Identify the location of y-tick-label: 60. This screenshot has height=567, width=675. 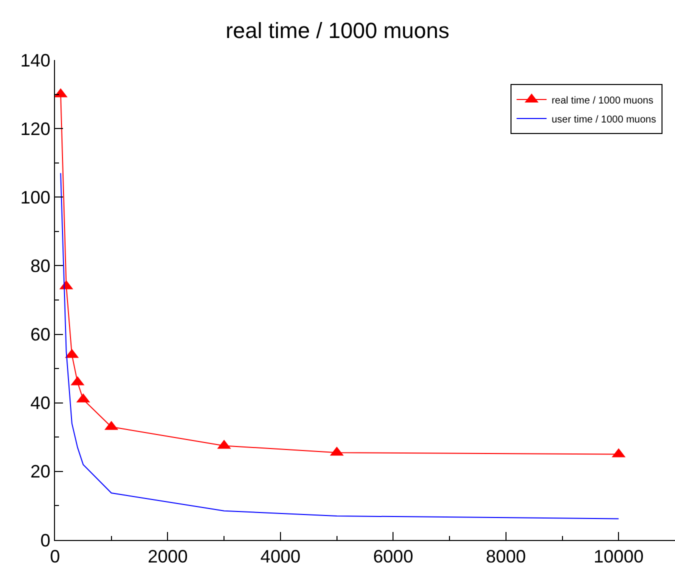
(40, 334).